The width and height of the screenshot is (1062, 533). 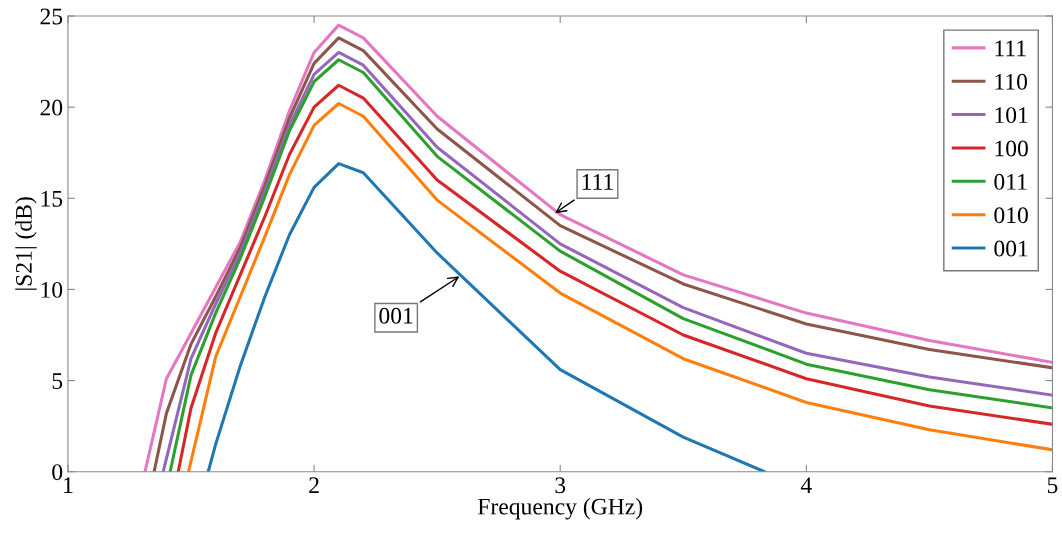 What do you see at coordinates (51, 16) in the screenshot?
I see `y-tick-label: 25` at bounding box center [51, 16].